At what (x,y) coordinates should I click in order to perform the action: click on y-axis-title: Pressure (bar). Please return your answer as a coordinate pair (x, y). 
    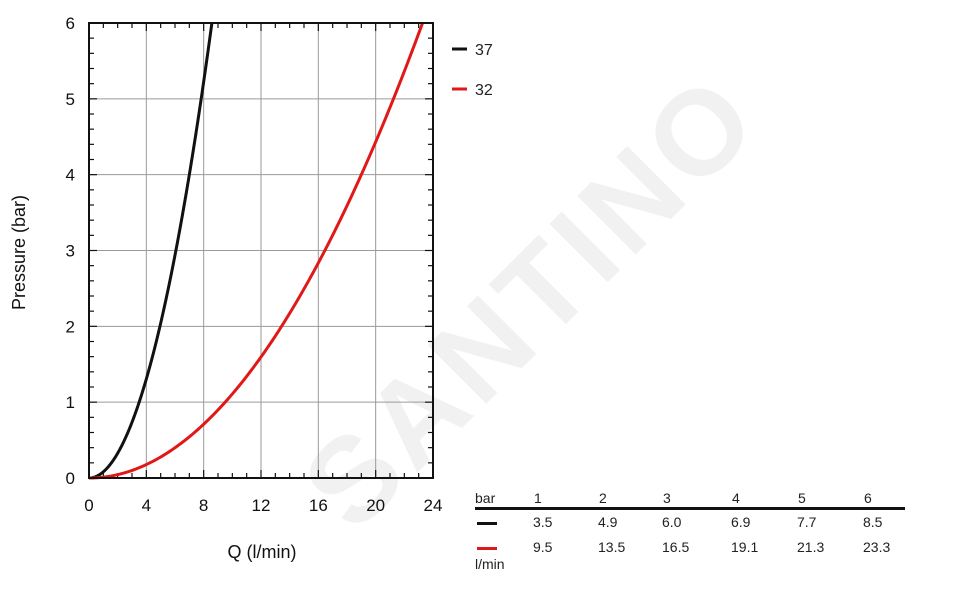
    Looking at the image, I should click on (19, 252).